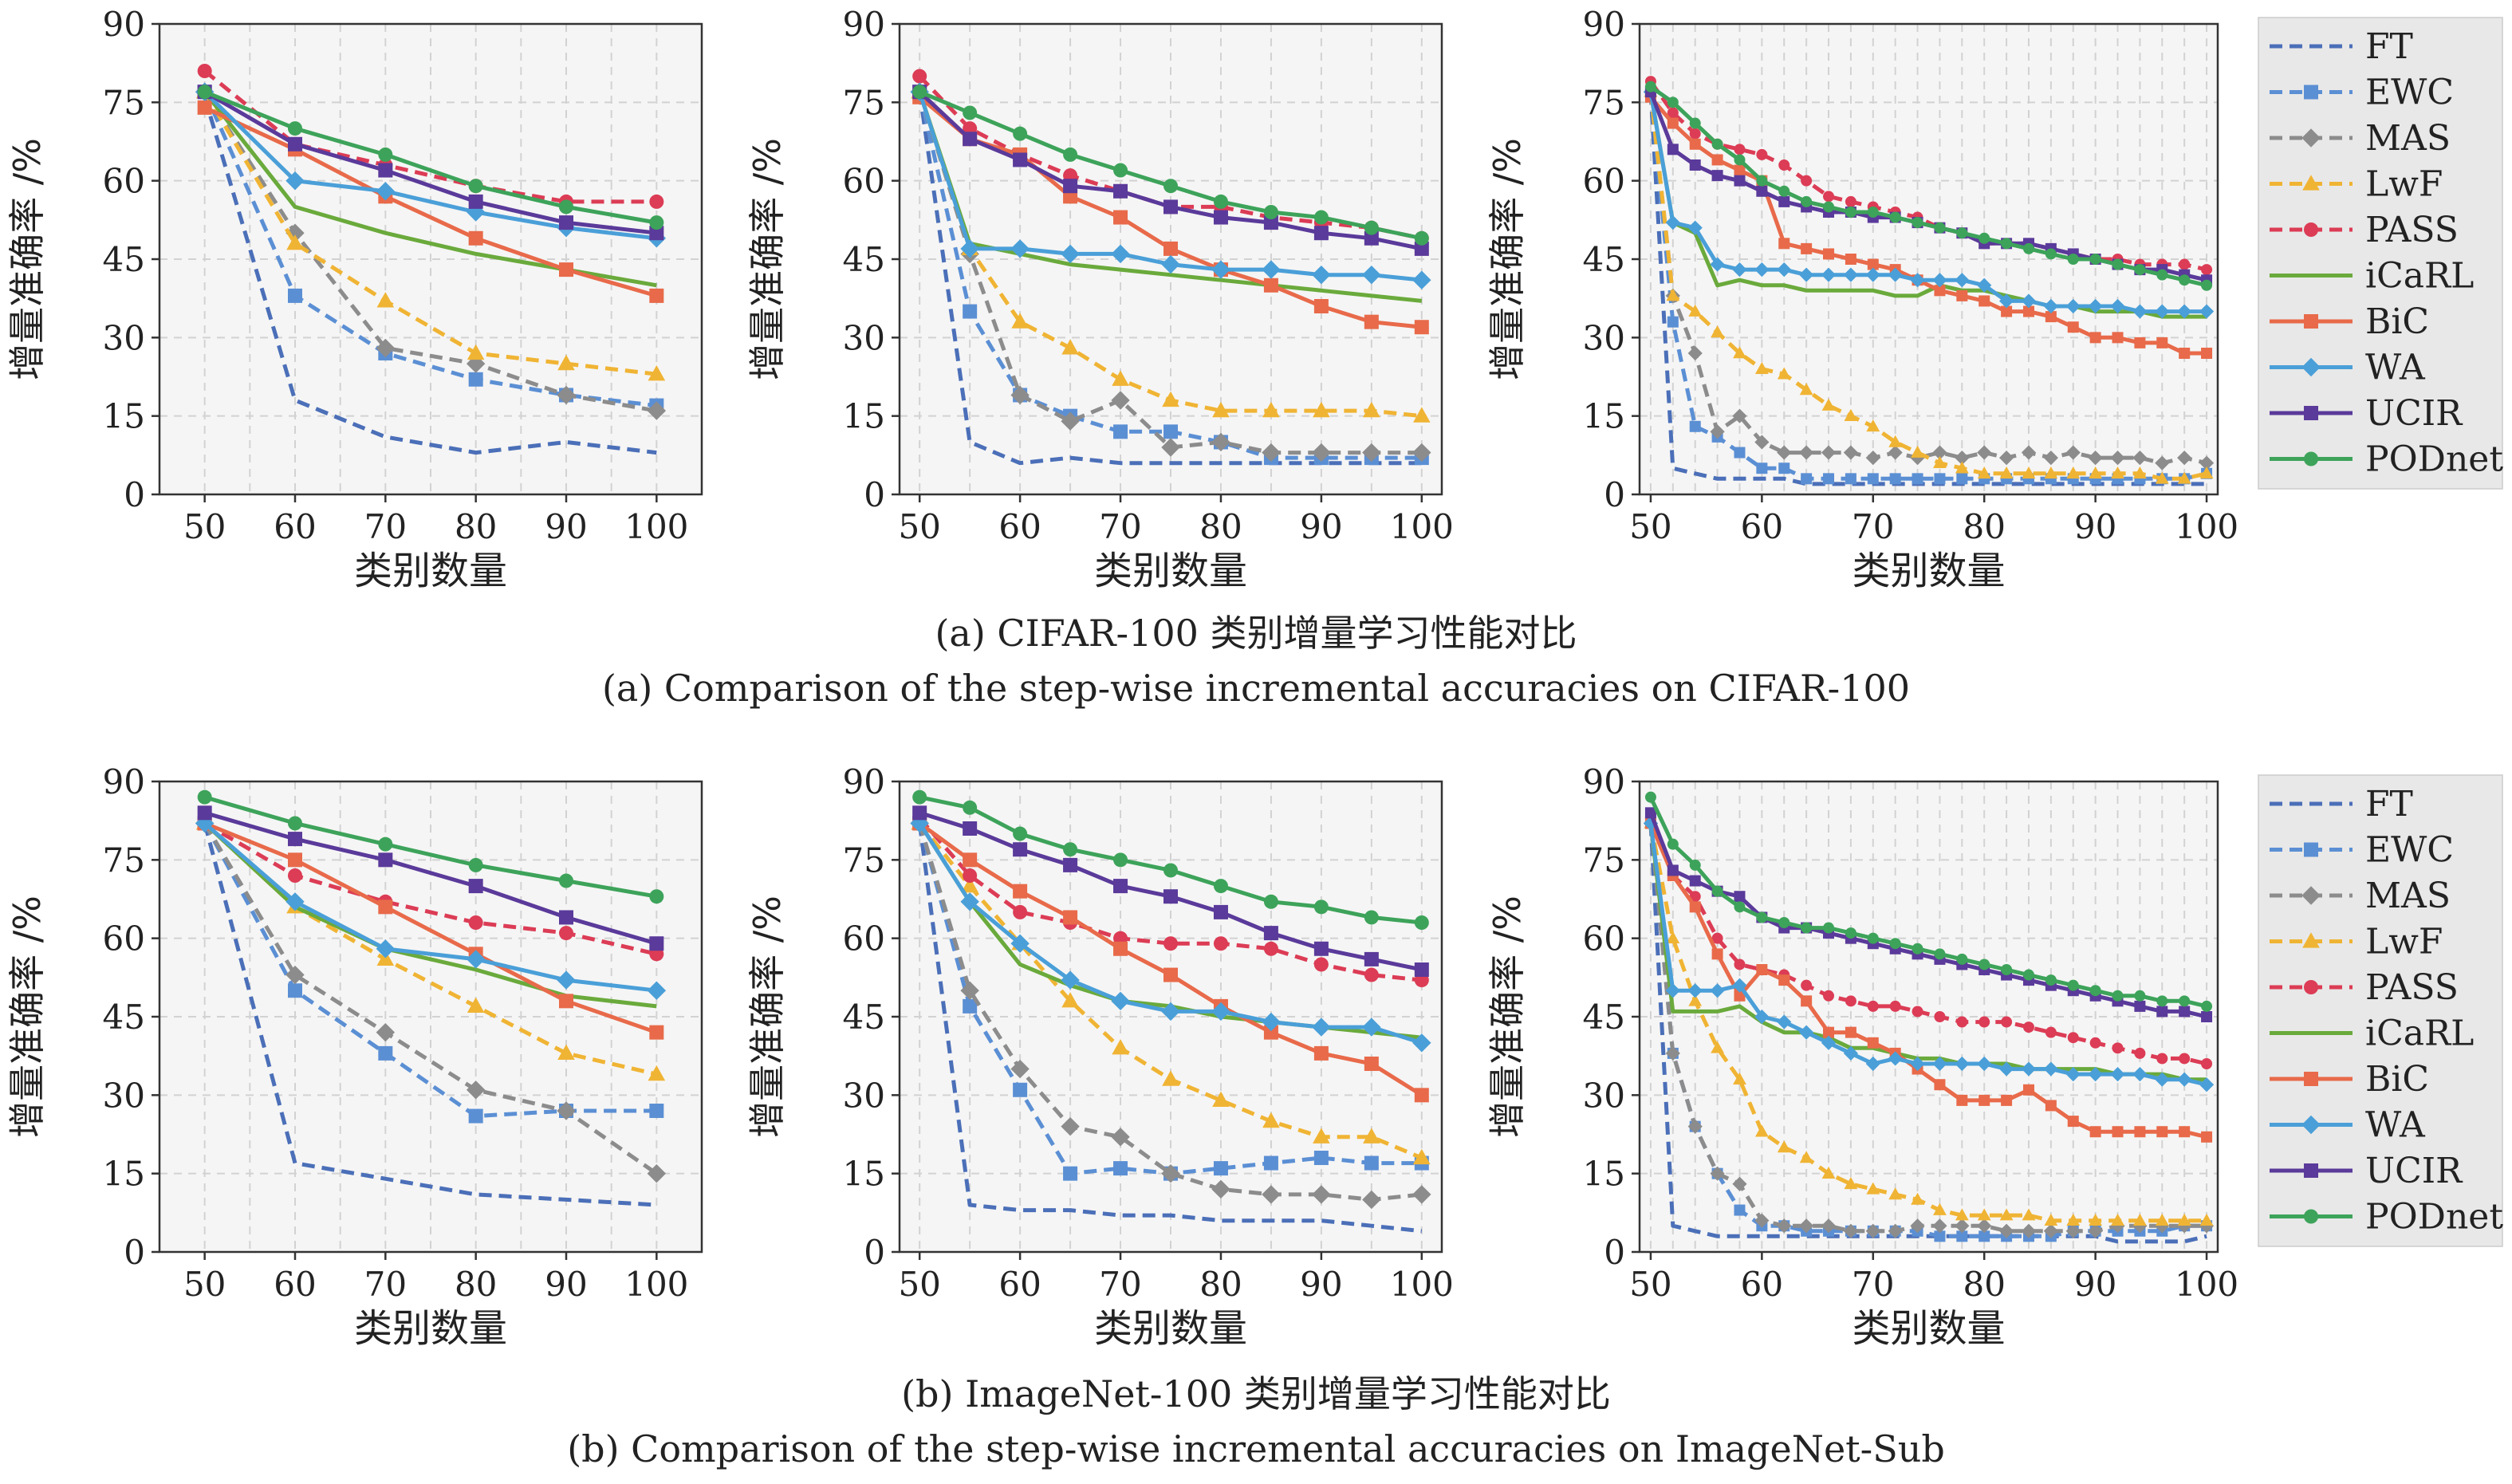  What do you see at coordinates (124, 860) in the screenshot?
I see `y-tick-label: 75` at bounding box center [124, 860].